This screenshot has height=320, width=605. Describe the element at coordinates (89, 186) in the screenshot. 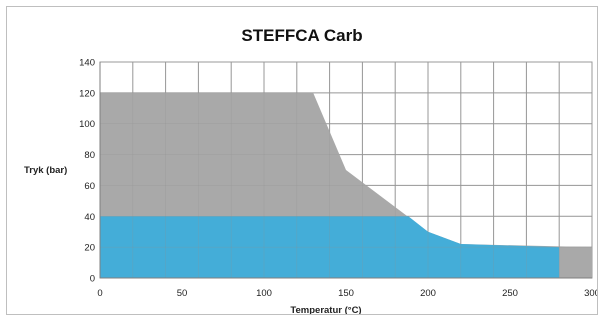

I see `y-tick-label: 60` at that location.